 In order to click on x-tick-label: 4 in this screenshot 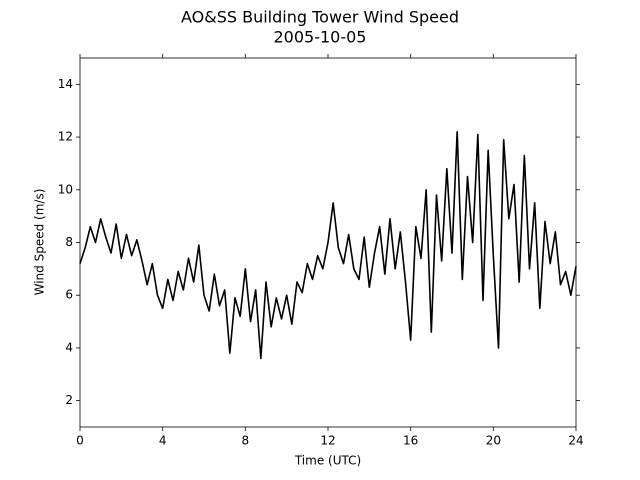, I will do `click(163, 441)`.